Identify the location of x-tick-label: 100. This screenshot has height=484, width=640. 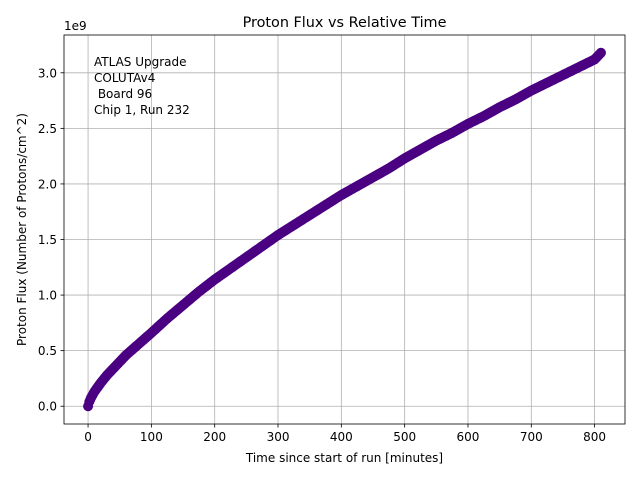
(151, 437).